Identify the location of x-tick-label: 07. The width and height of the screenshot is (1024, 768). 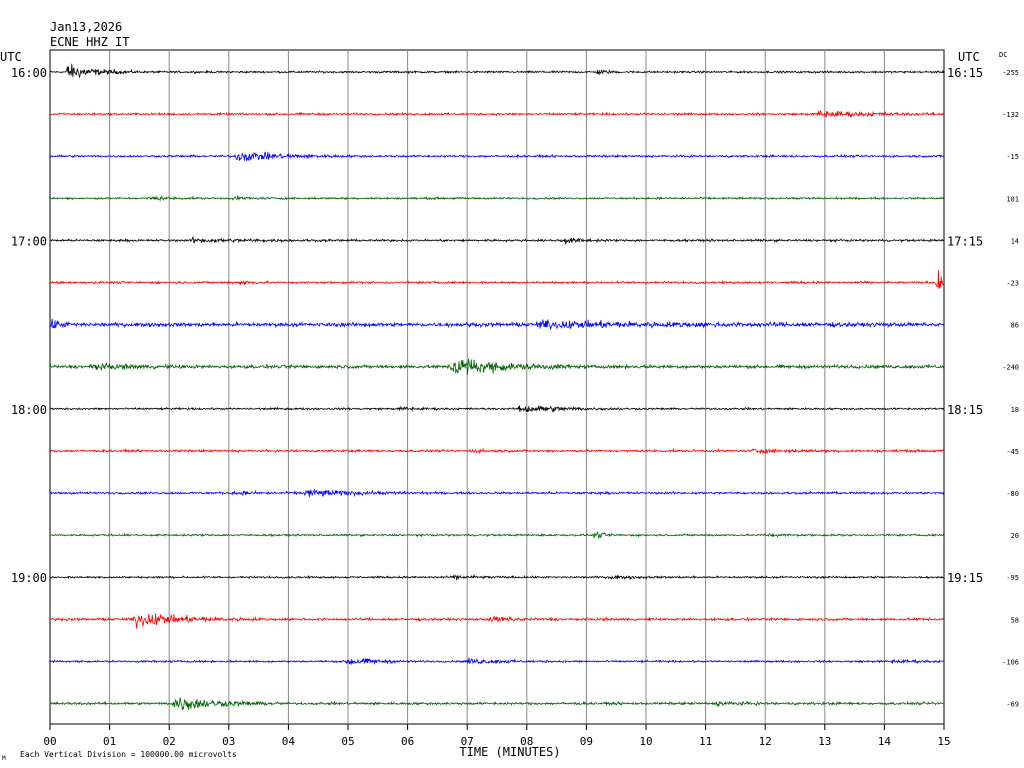
(467, 741).